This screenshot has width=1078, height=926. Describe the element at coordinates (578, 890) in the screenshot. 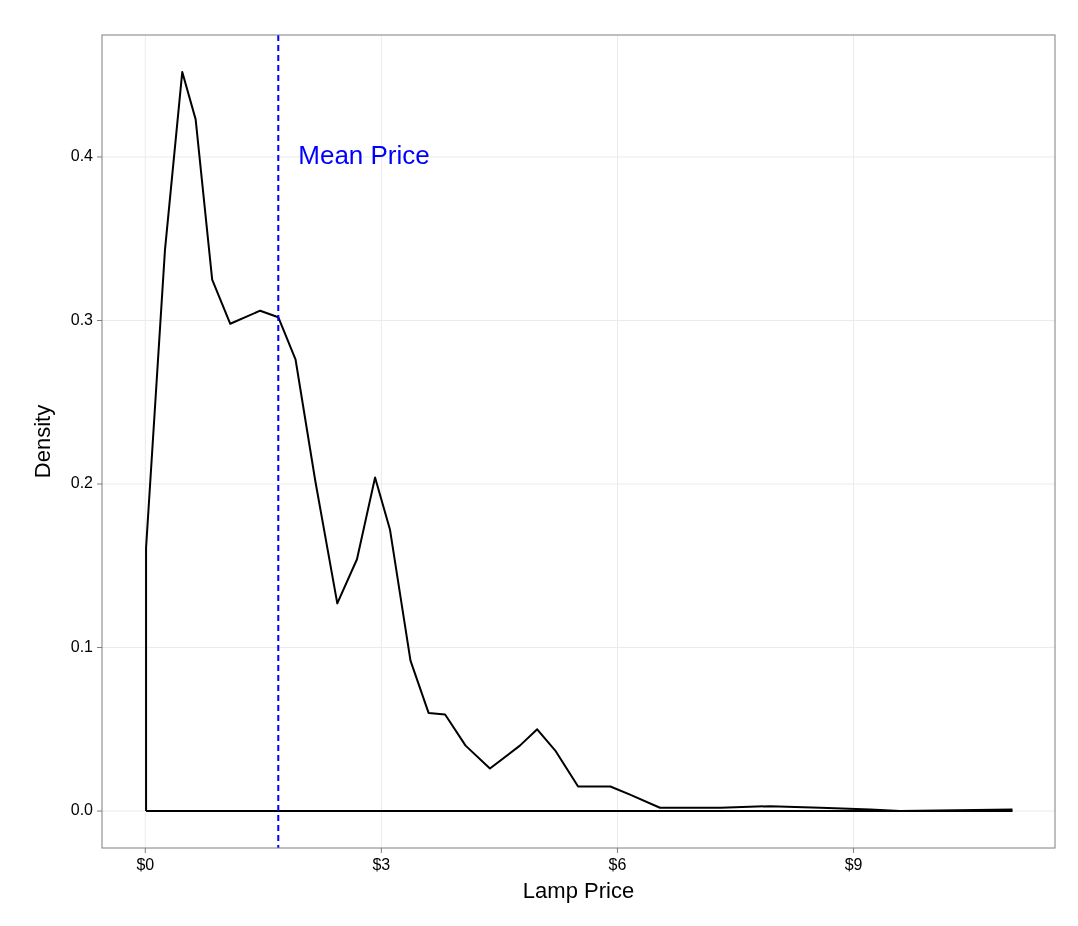

I see `x-axis-title: Lamp Price` at that location.